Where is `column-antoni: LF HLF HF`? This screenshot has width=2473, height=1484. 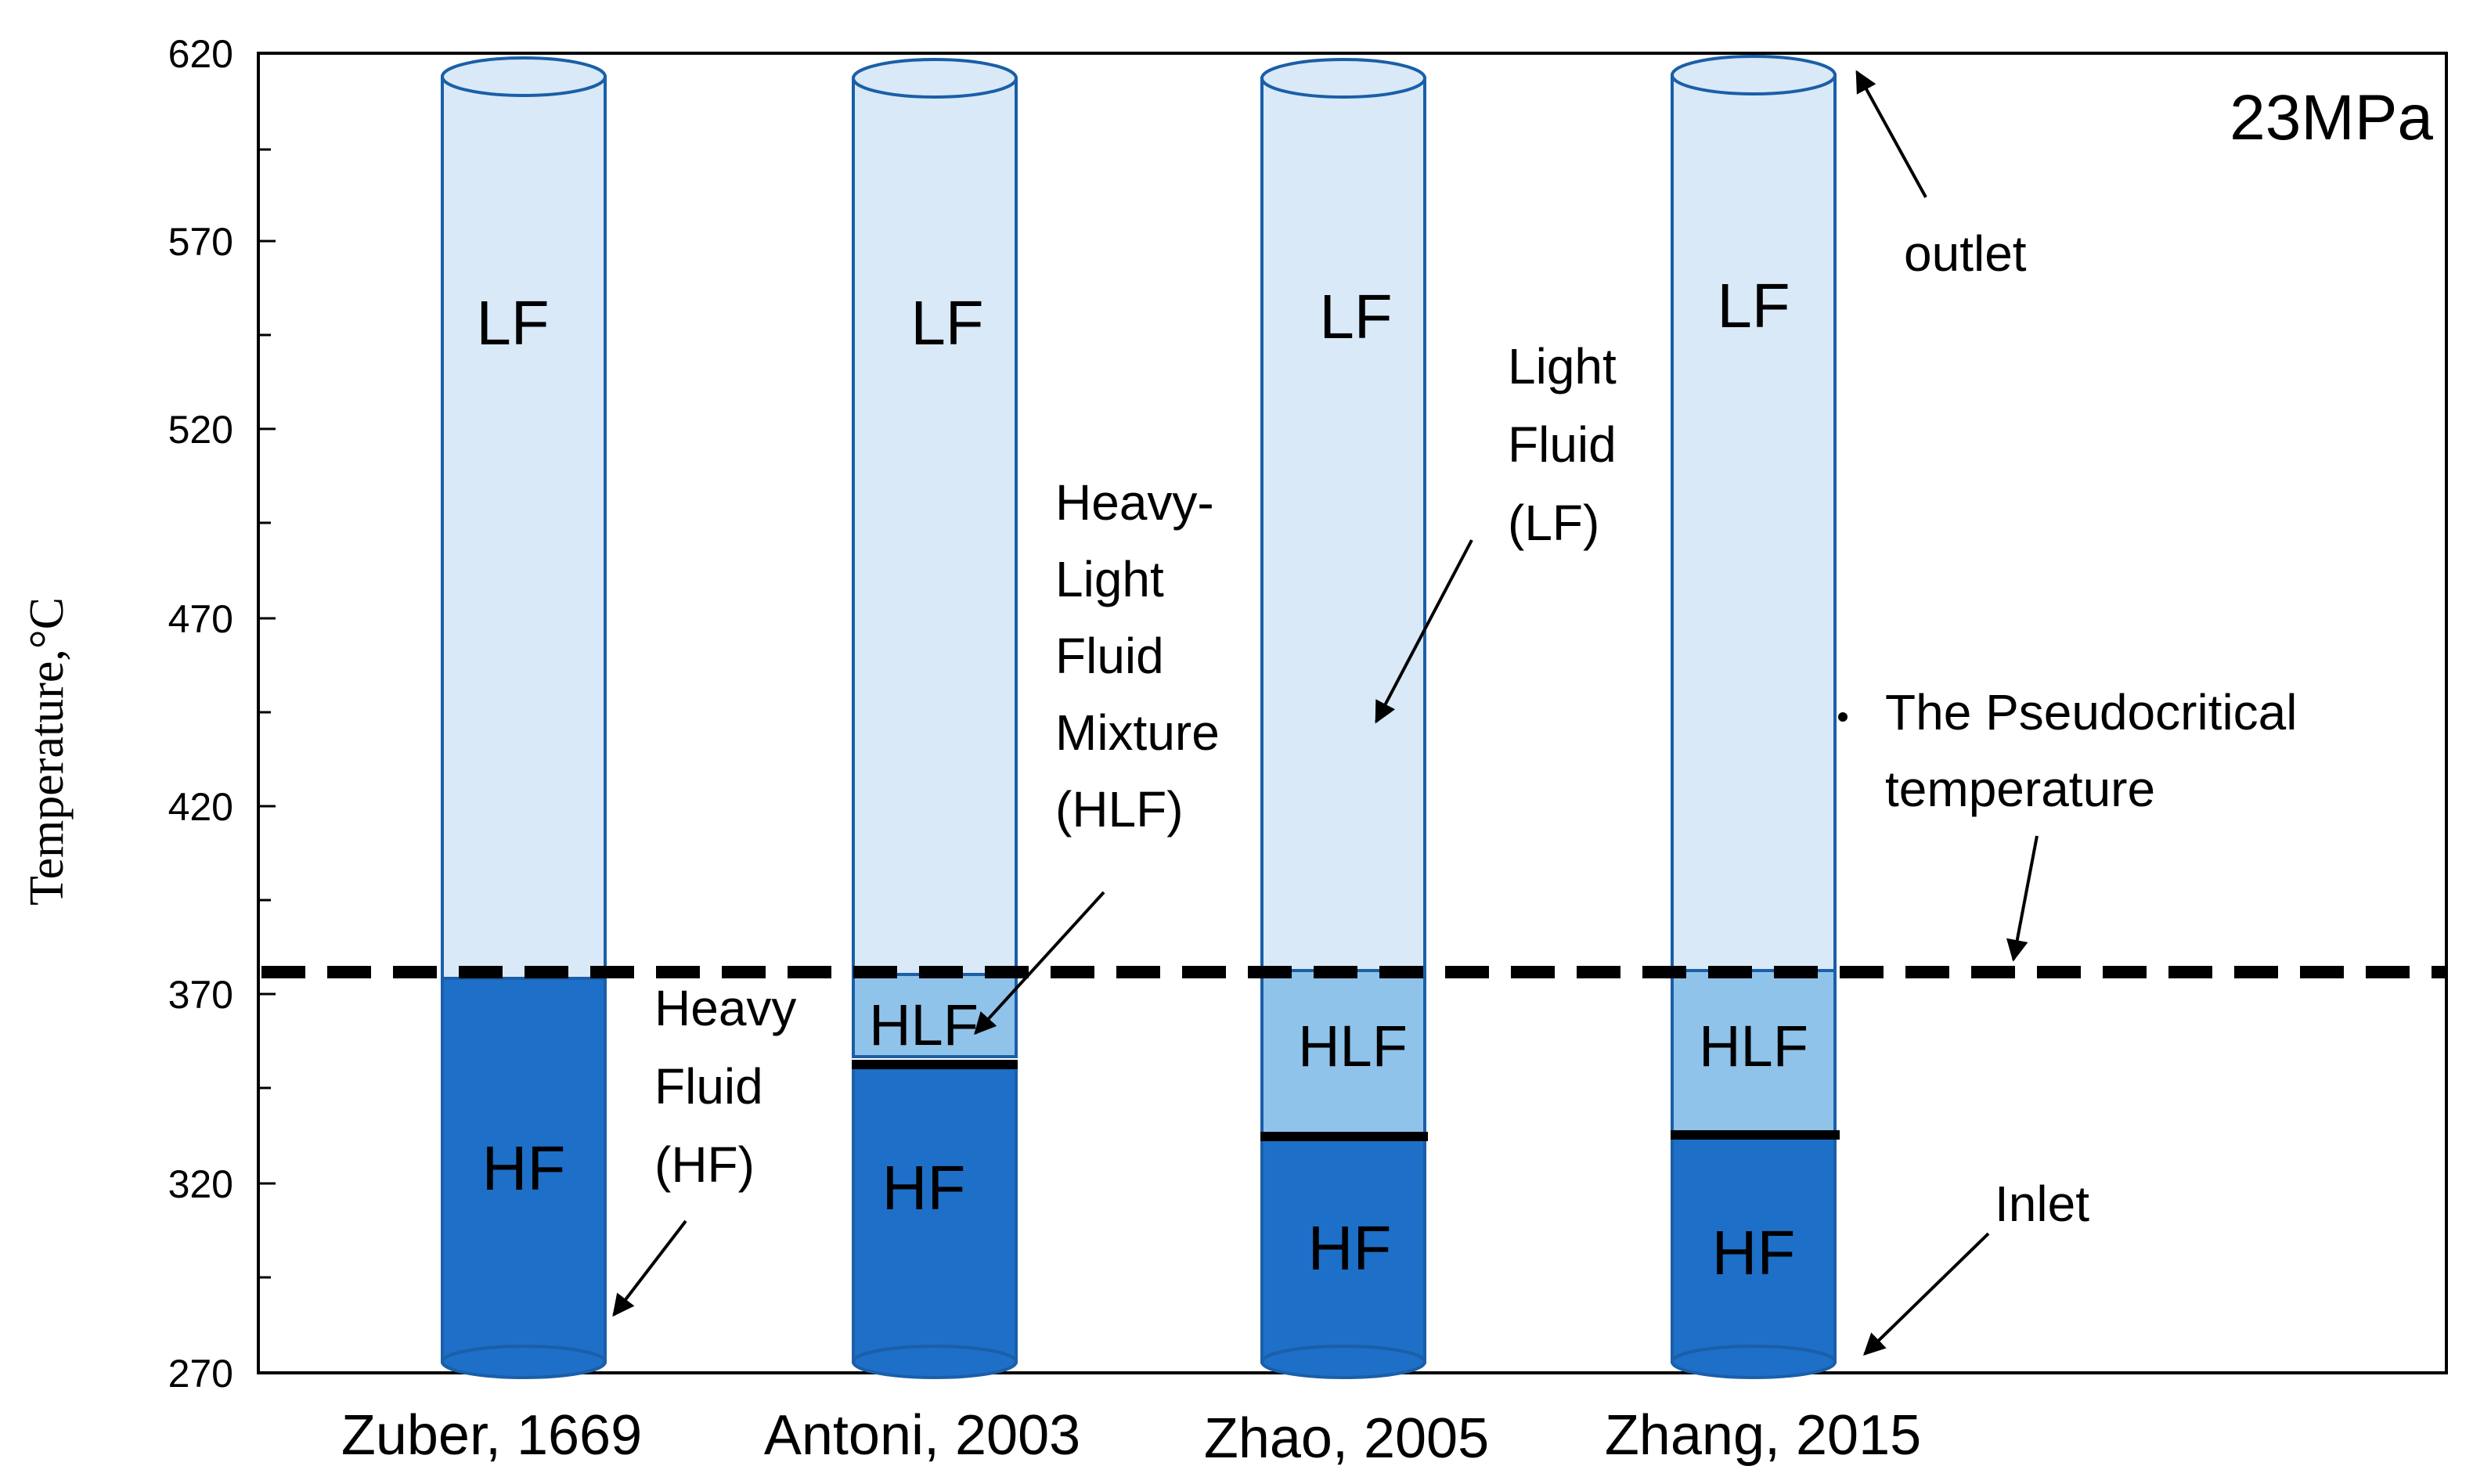 column-antoni: LF HLF HF is located at coordinates (935, 719).